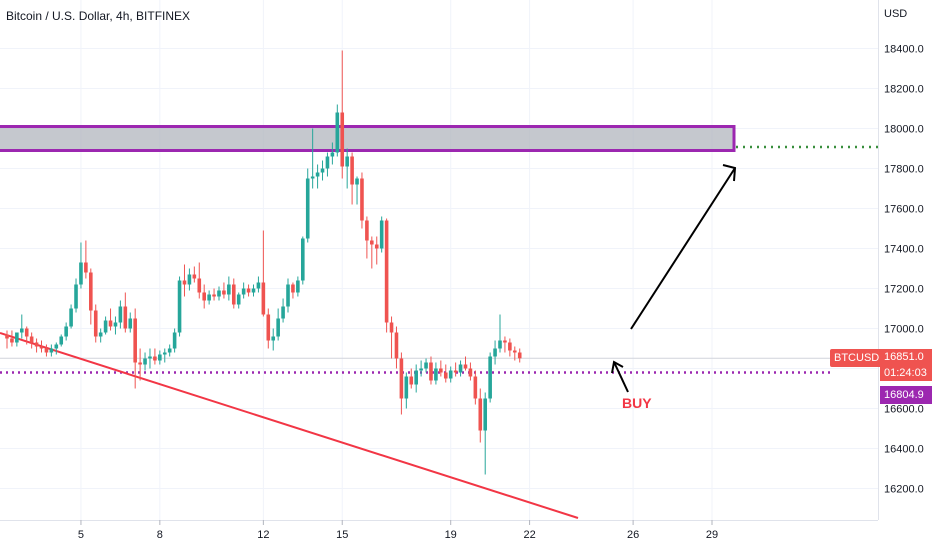  Describe the element at coordinates (451, 535) in the screenshot. I see `time-tick-label: 19` at that location.